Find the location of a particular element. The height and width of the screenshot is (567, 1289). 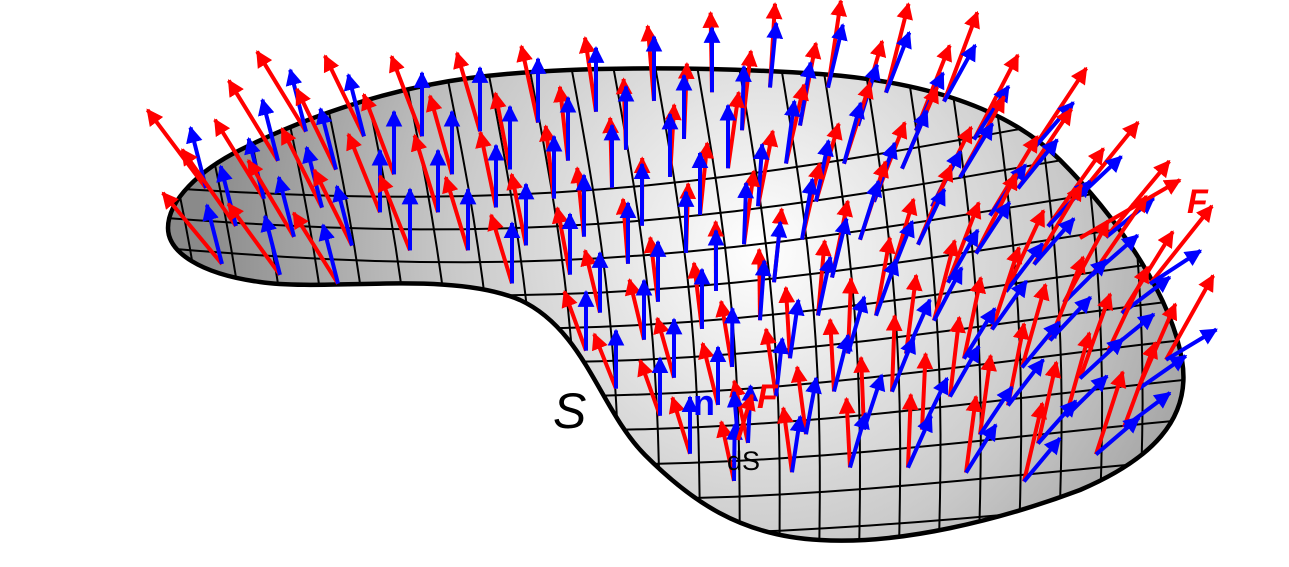

normal-vector-n-highlight is located at coordinates (735, 415).